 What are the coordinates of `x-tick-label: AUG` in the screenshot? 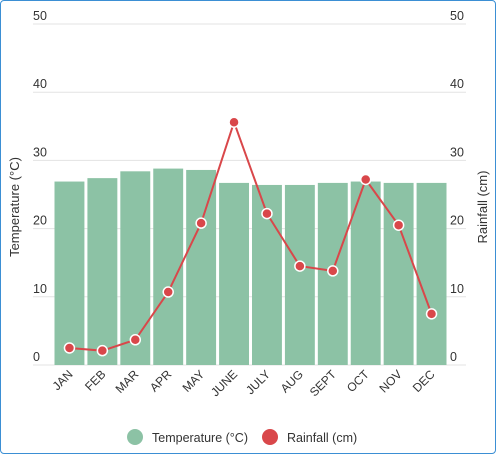 It's located at (292, 381).